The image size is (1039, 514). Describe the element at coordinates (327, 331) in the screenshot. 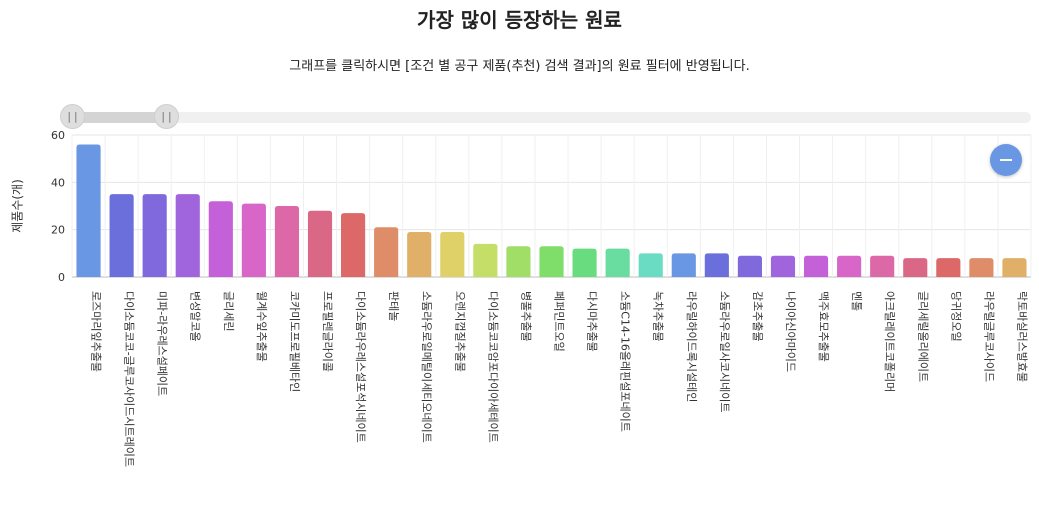

I see `x-tick-label: 프로필렌글라이콜` at that location.